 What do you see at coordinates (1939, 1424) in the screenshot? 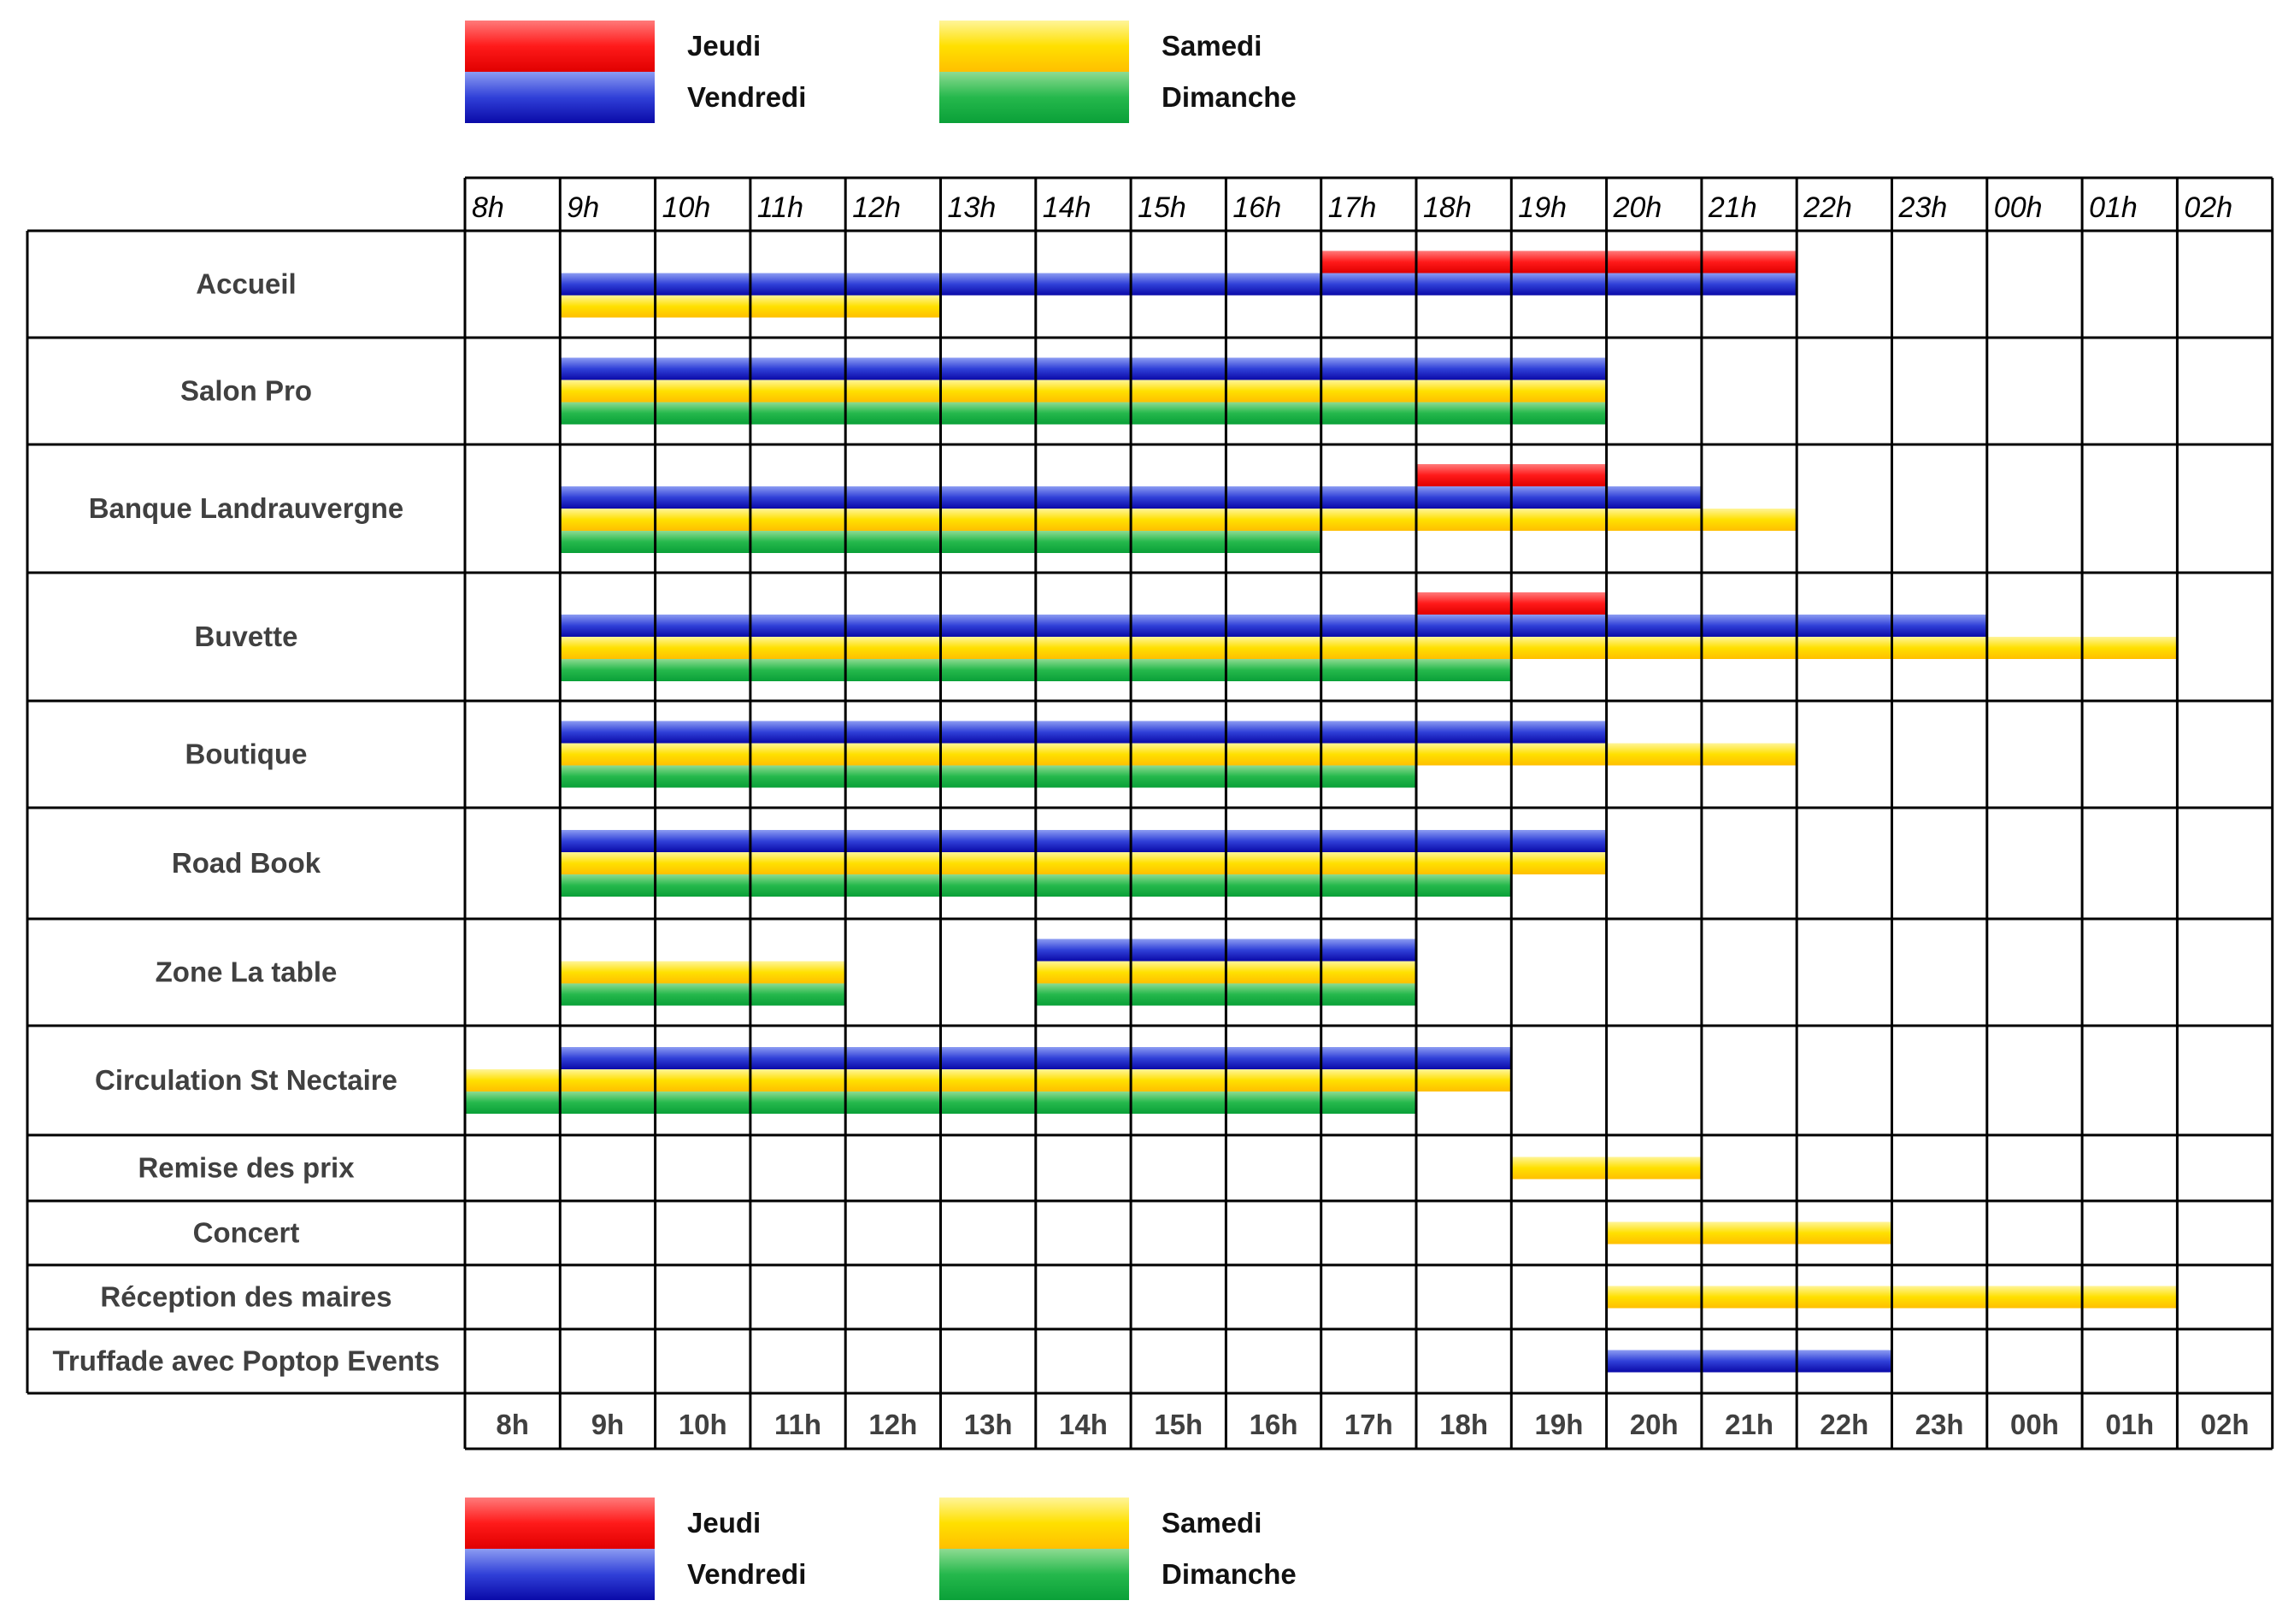
I see `bottom-hour-label: 23h` at bounding box center [1939, 1424].